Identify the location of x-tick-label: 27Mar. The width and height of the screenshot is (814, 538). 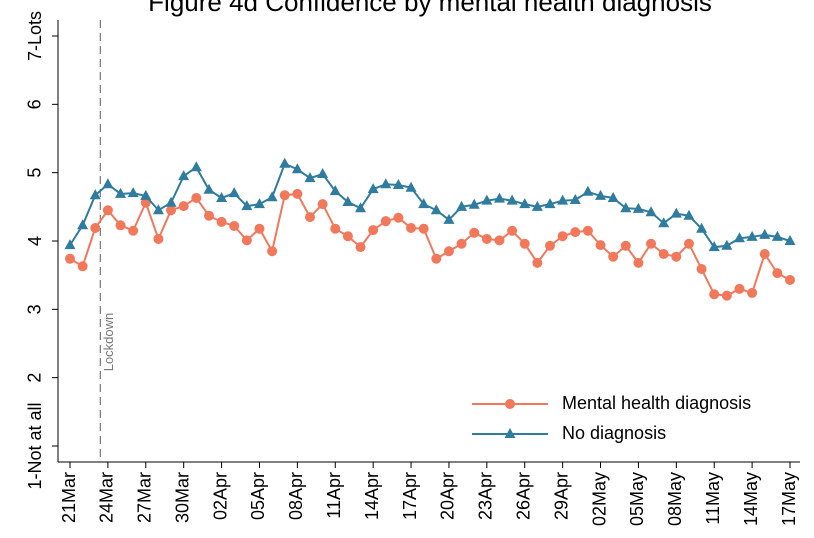
(145, 497).